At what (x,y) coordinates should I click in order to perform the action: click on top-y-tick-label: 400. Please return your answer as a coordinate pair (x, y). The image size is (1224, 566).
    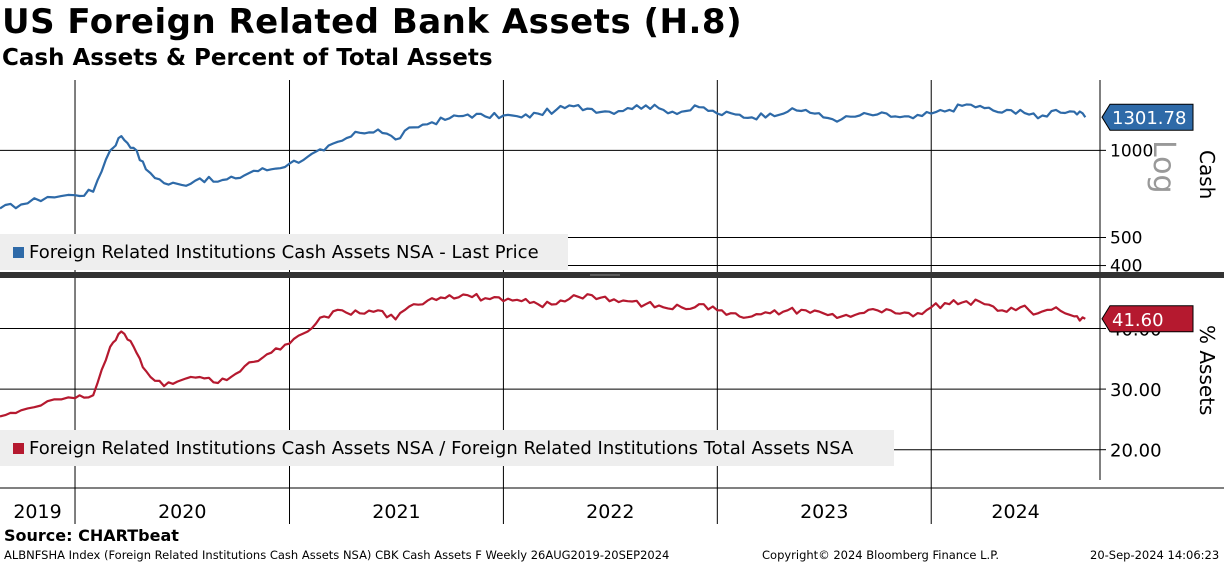
    Looking at the image, I should click on (1126, 267).